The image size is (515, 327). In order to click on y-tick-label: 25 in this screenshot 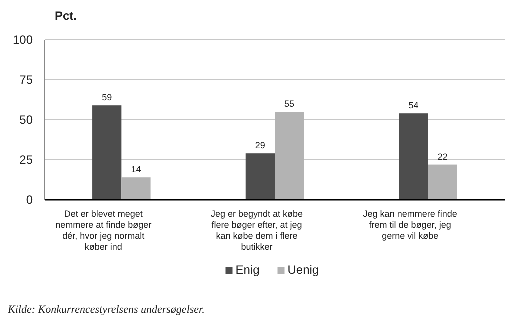, I will do `click(27, 160)`.